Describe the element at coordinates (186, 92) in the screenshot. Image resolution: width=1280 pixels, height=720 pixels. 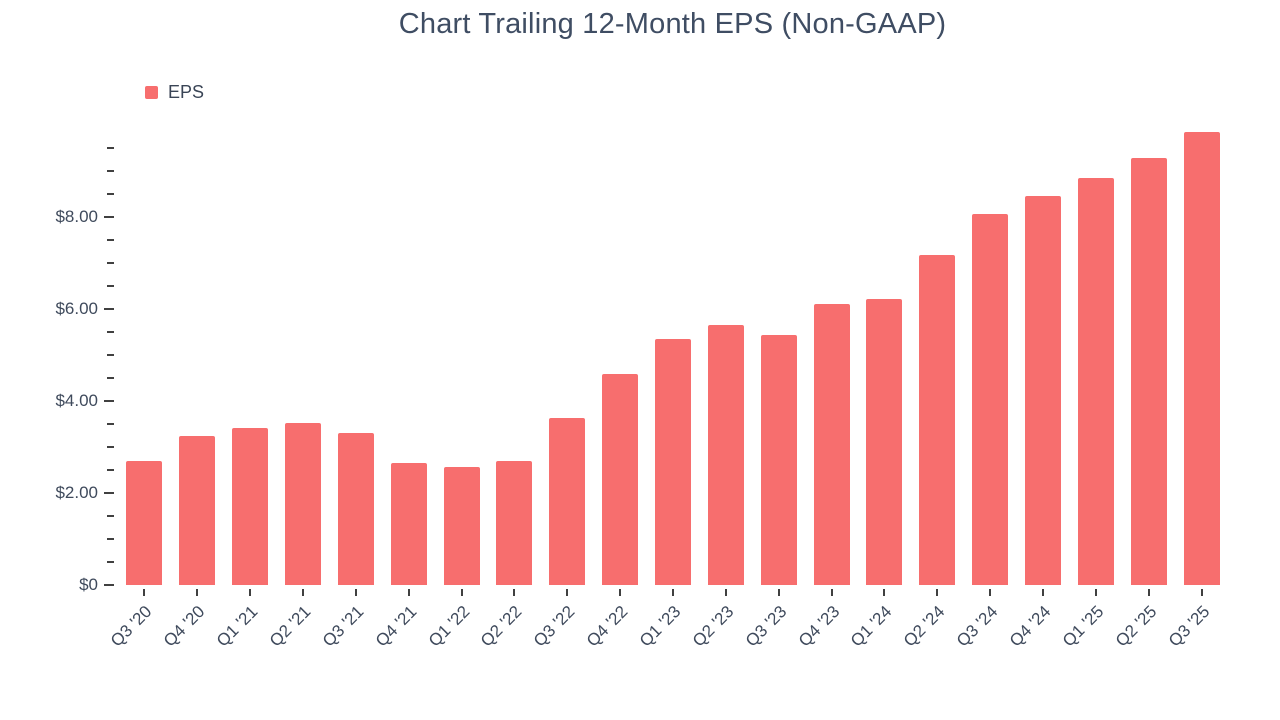
I see `legend-label-eps: EPS` at that location.